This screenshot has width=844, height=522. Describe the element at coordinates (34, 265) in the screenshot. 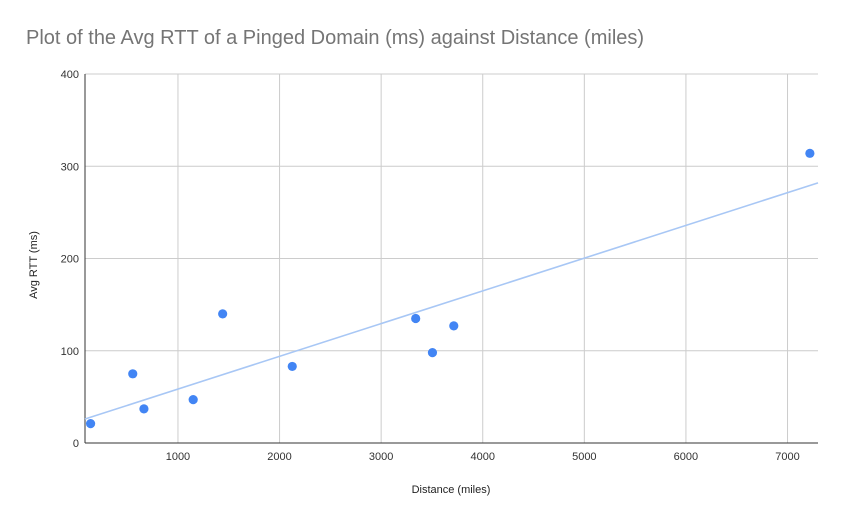

I see `y-axis-label: Avg RTT (ms)` at that location.